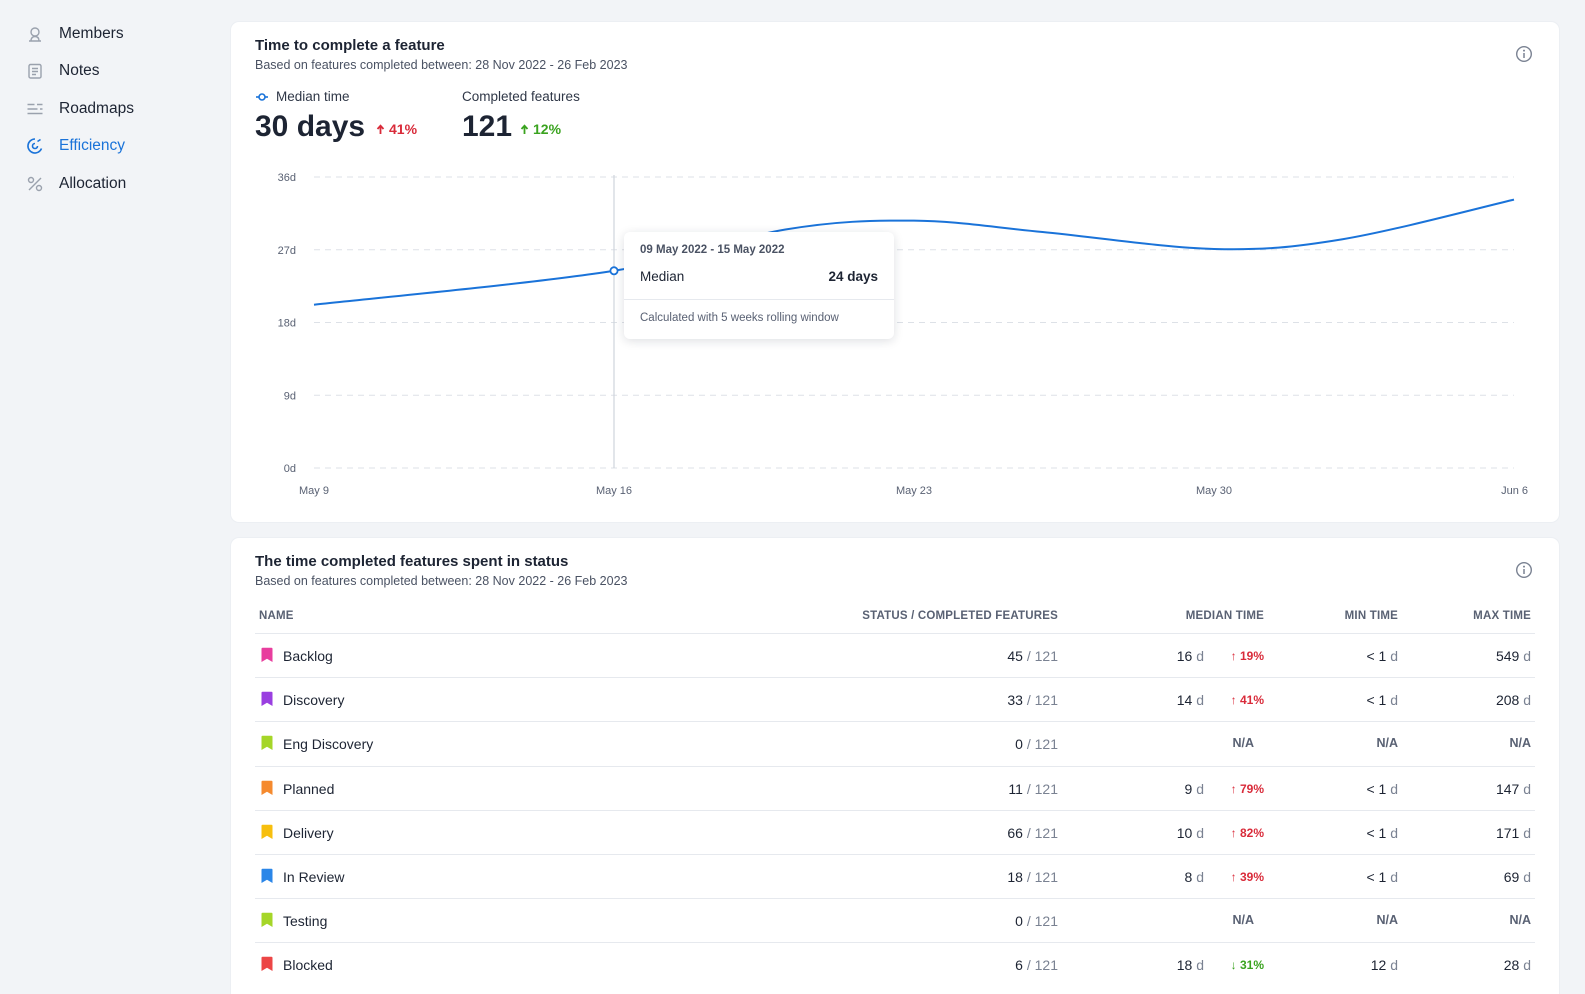 This screenshot has height=994, width=1585. I want to click on max-time: N/A, so click(1520, 743).